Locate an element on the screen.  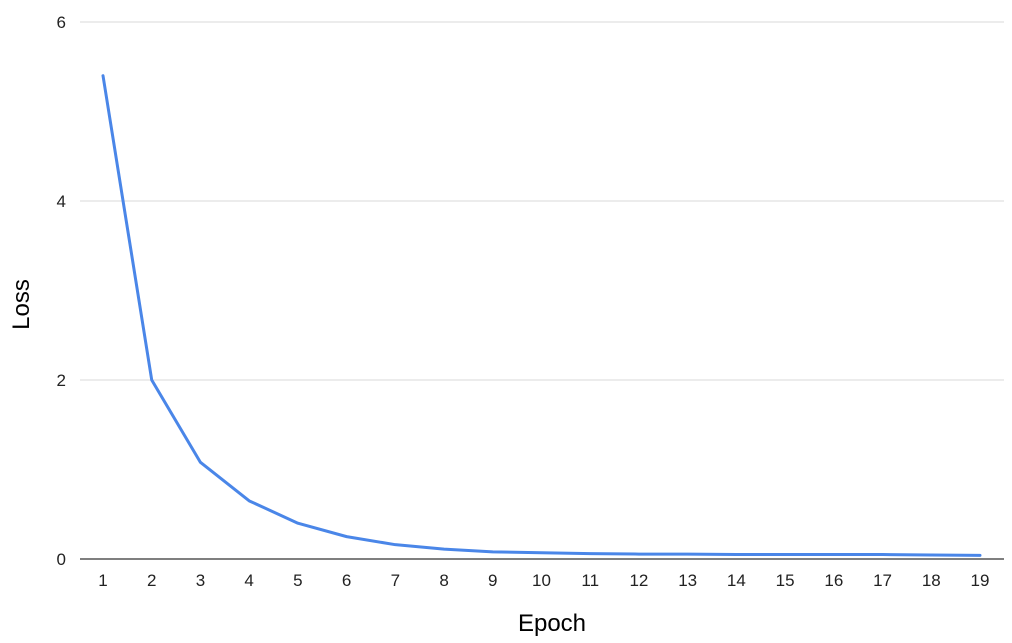
x-tick-label: 1 is located at coordinates (102, 580).